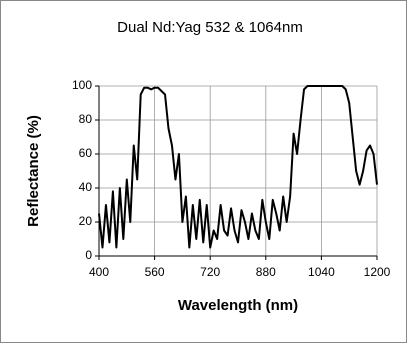 Image resolution: width=407 pixels, height=343 pixels. Describe the element at coordinates (210, 272) in the screenshot. I see `x-tick-label: 720` at that location.